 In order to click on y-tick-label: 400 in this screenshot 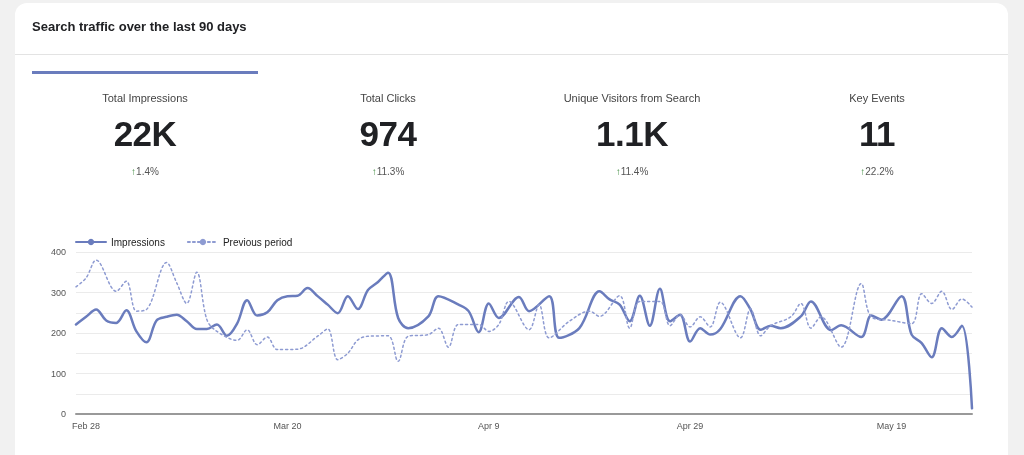, I will do `click(58, 252)`.